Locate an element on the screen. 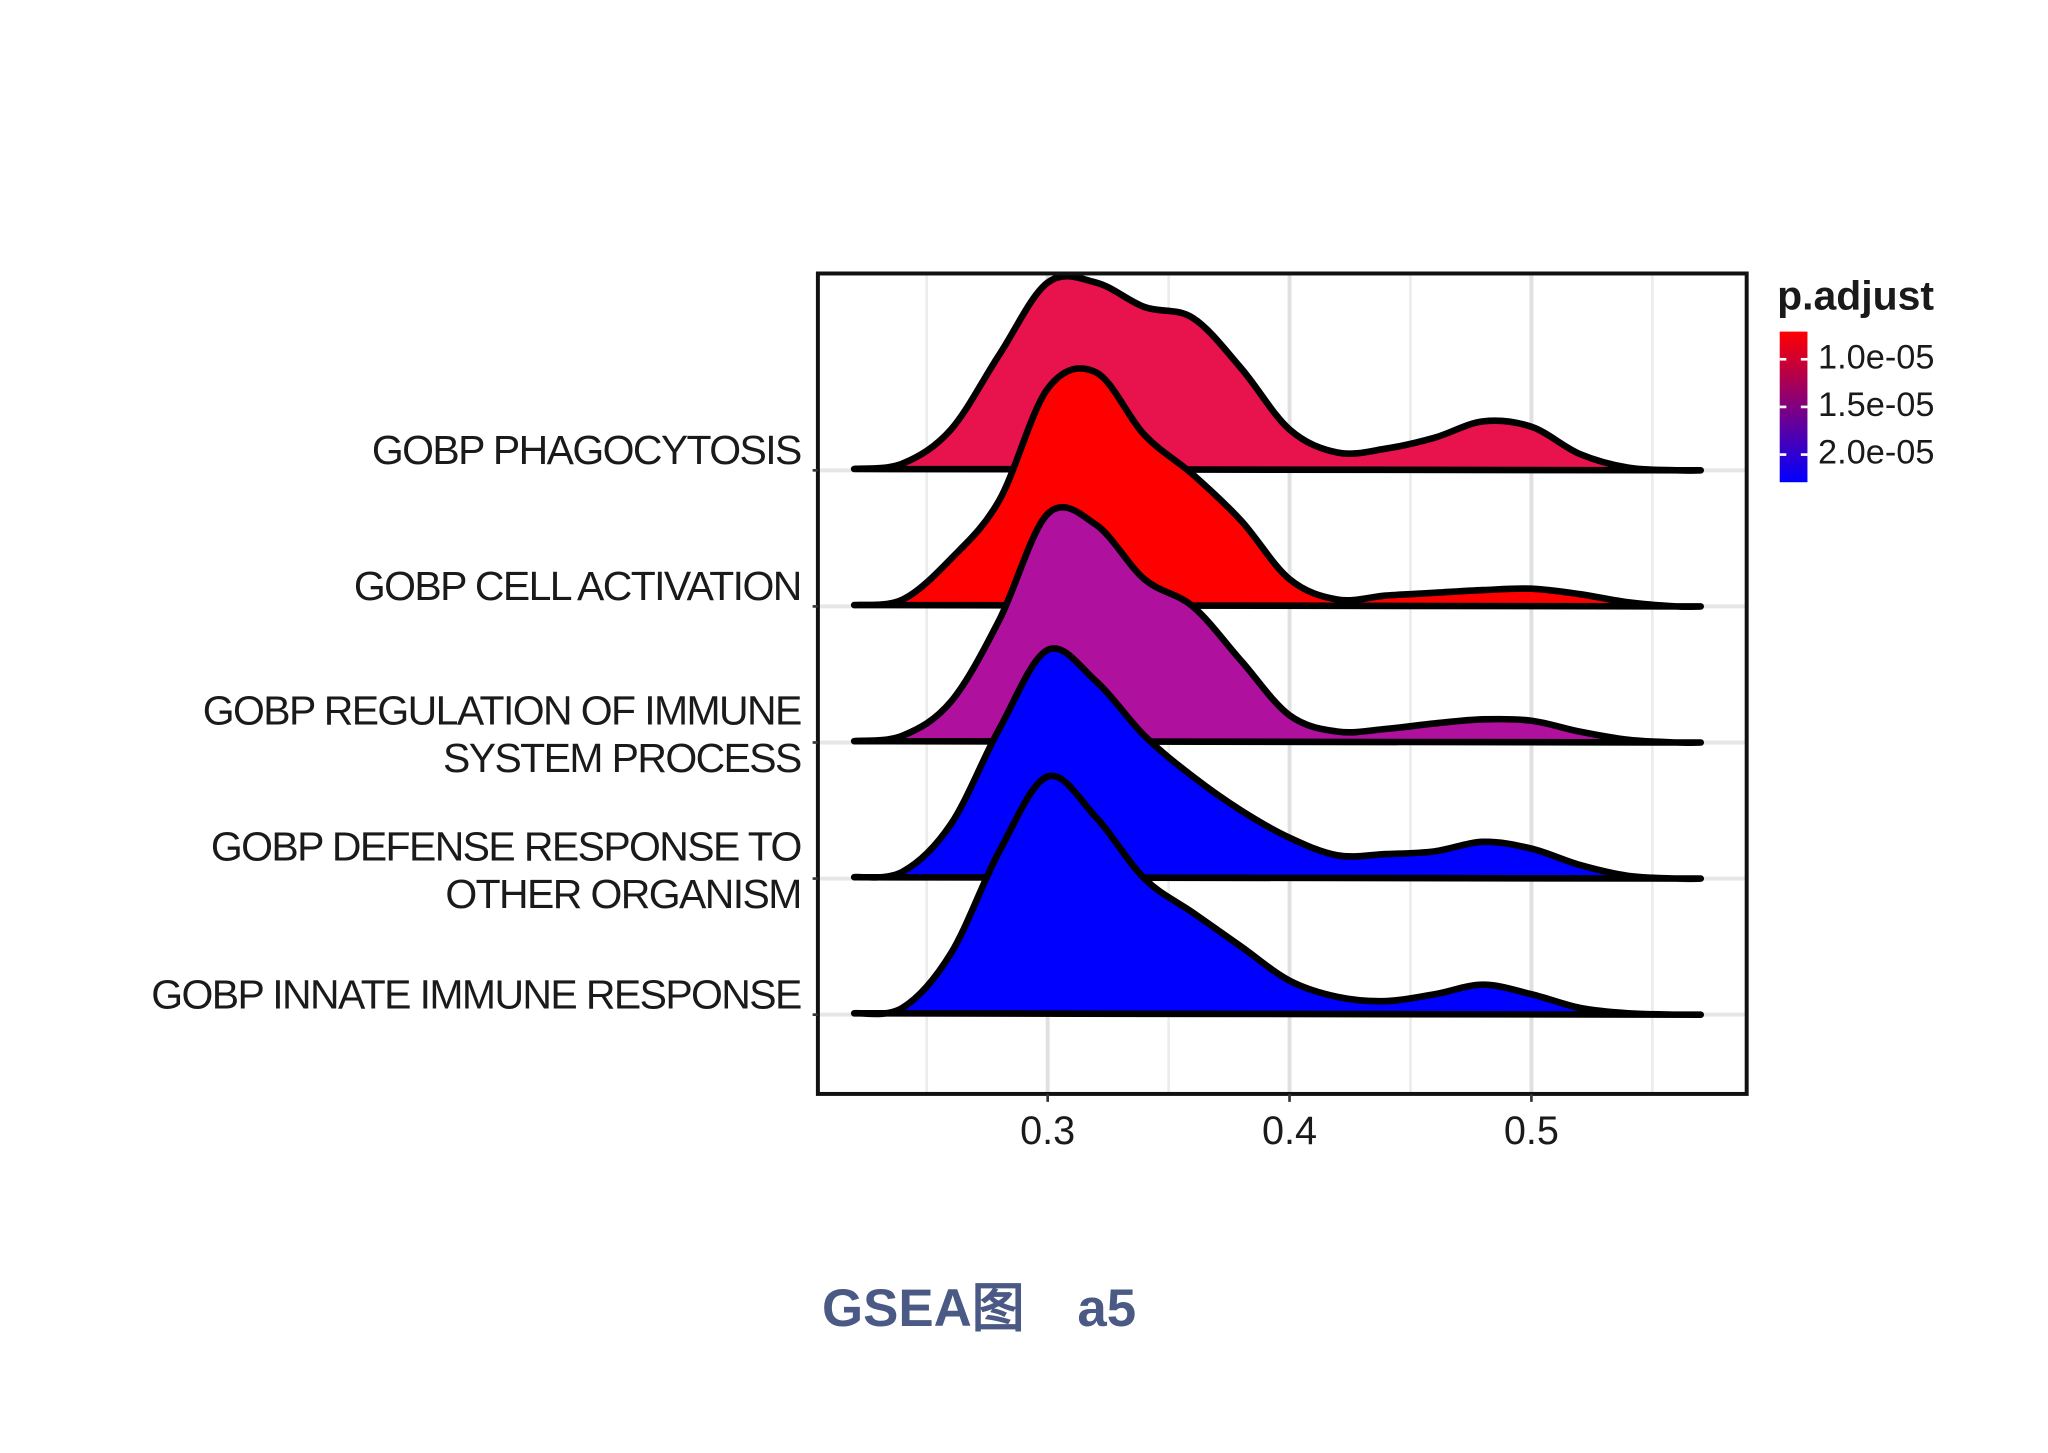 This screenshot has height=1453, width=2048. legend-title: p.adjust is located at coordinates (1855, 295).